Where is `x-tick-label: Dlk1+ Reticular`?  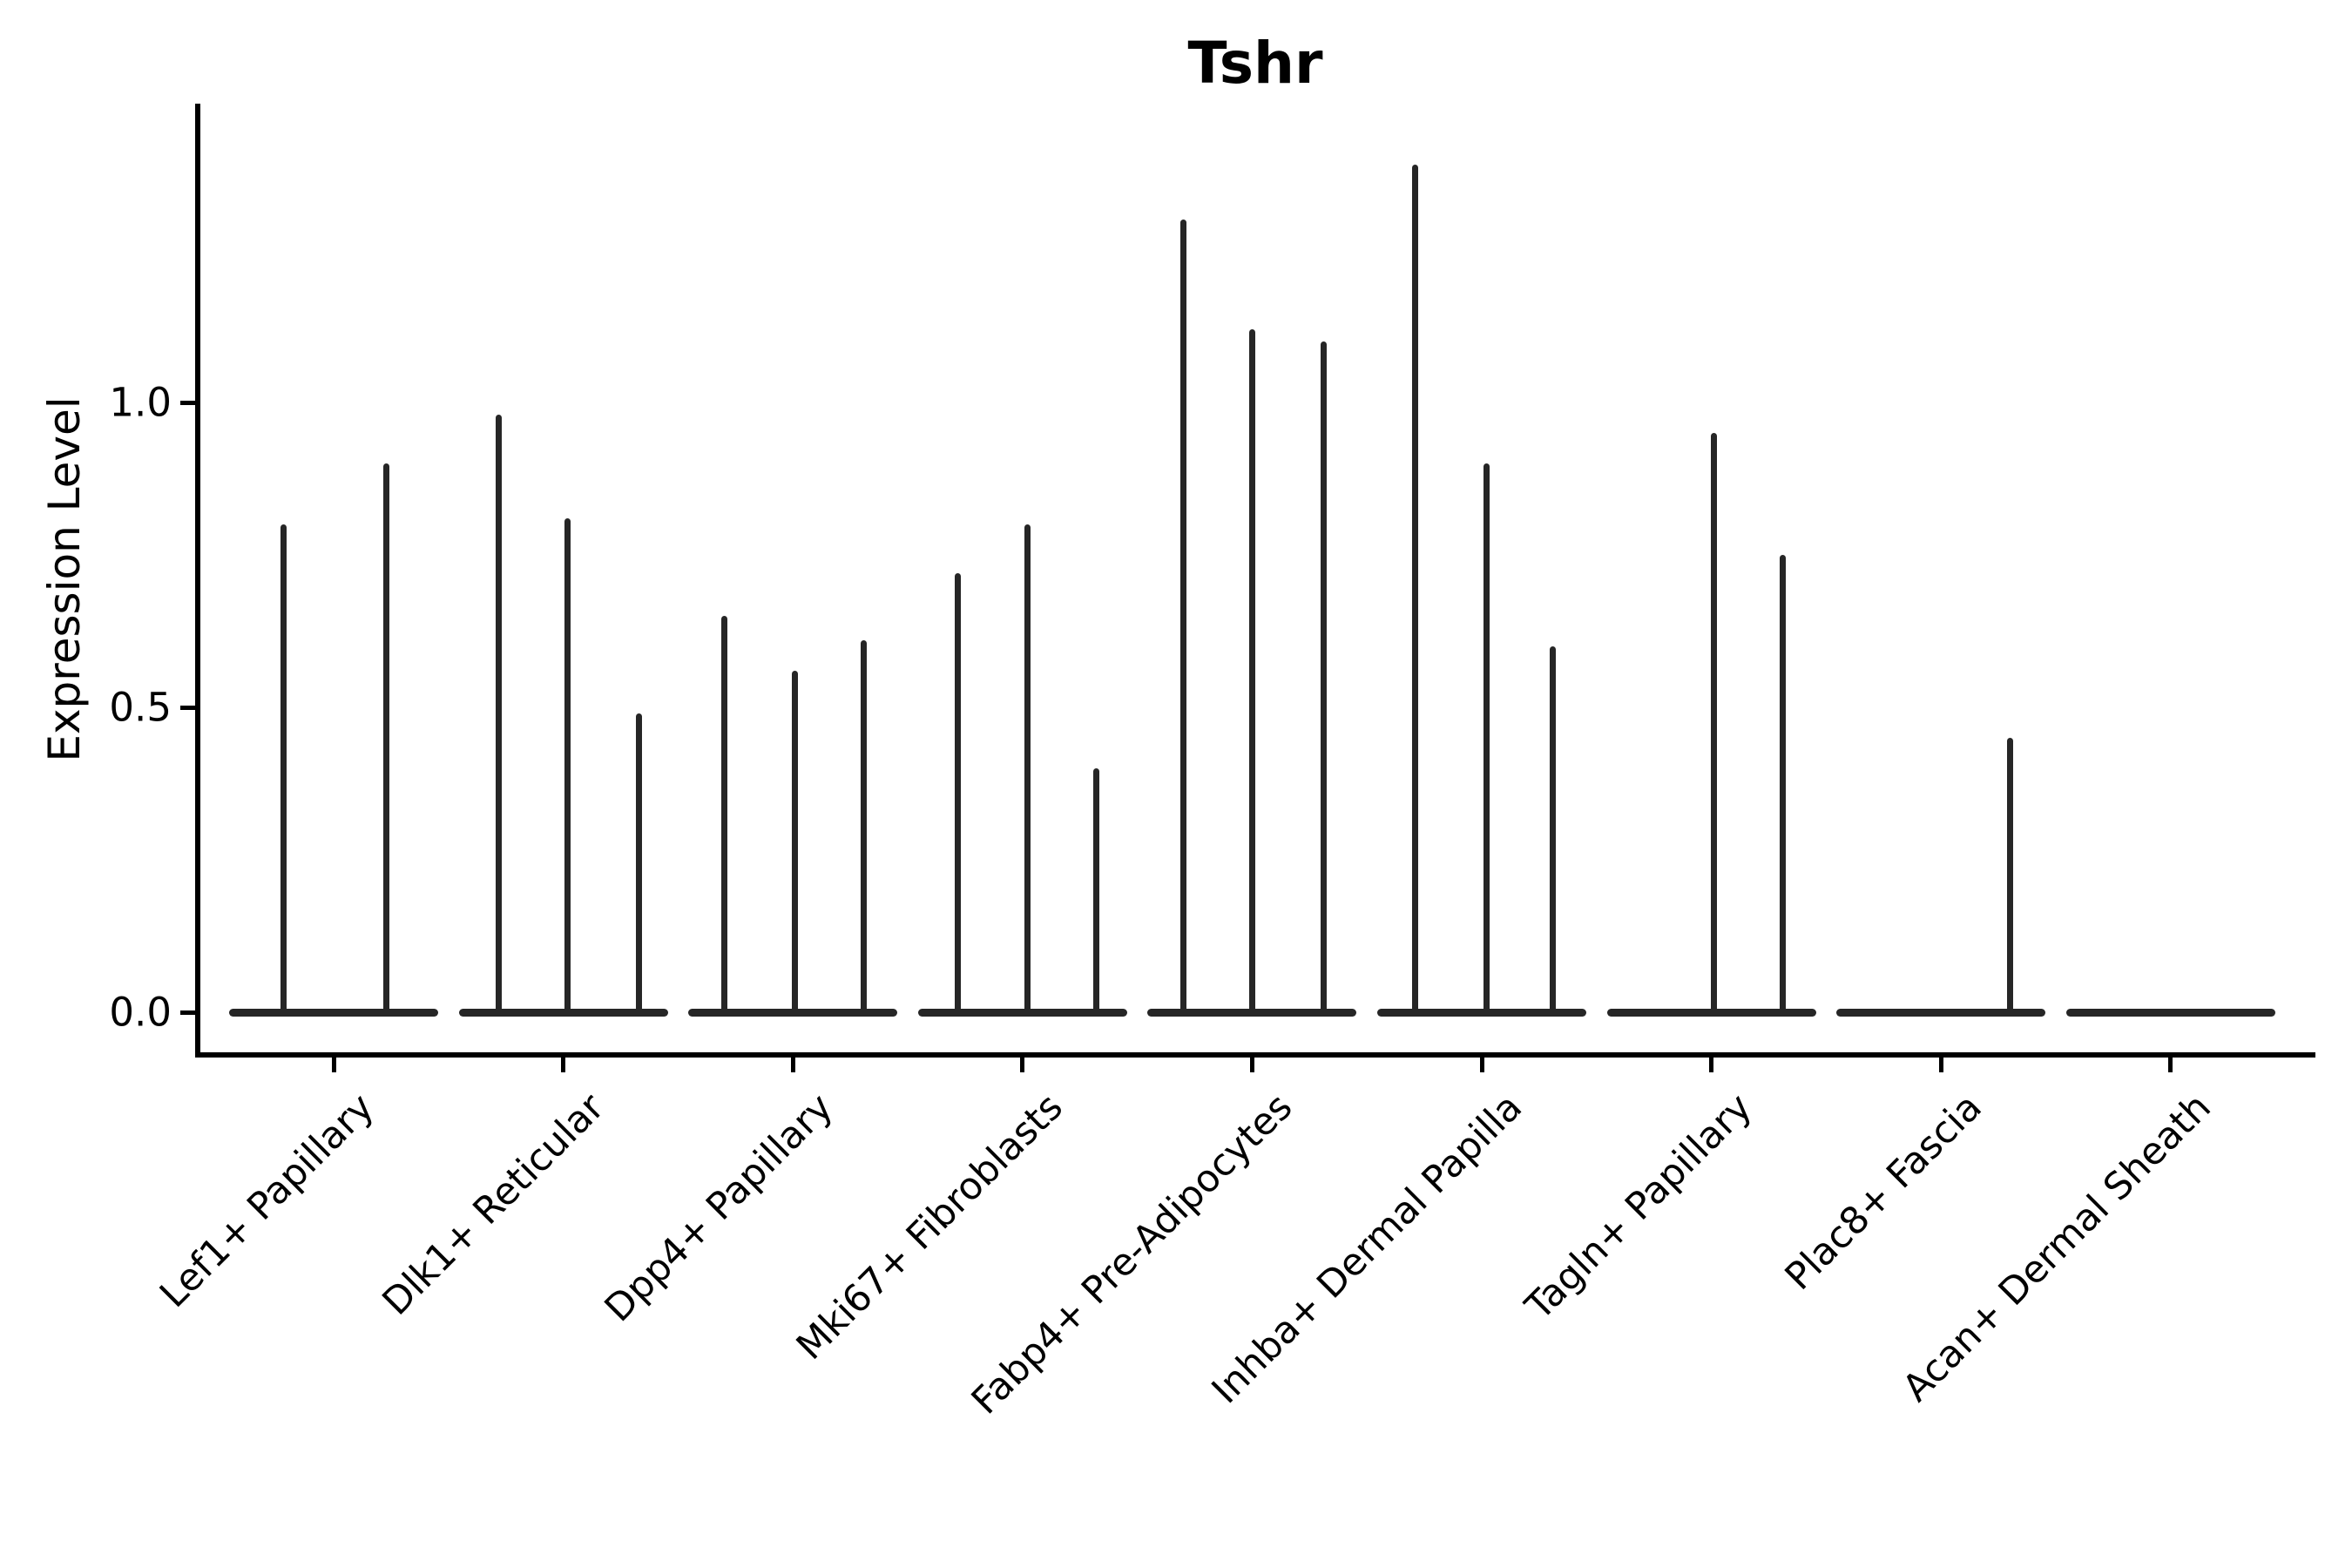
x-tick-label: Dlk1+ Reticular is located at coordinates (493, 1204).